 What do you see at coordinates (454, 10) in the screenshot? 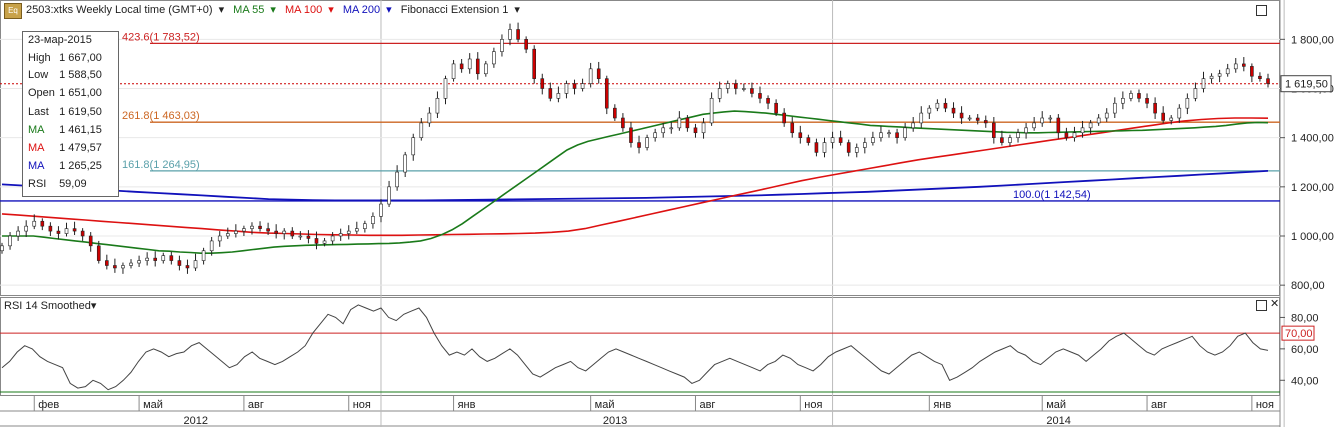
I see `fib-legend: Fibonacci Extension 1` at bounding box center [454, 10].